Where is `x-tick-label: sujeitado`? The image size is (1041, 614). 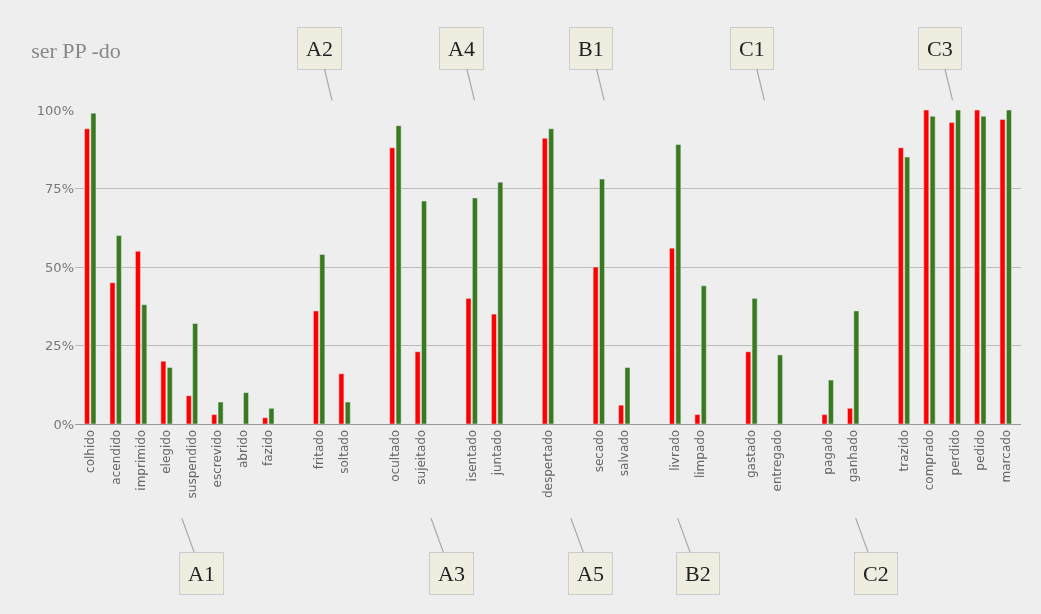 x-tick-label: sujeitado is located at coordinates (420, 457).